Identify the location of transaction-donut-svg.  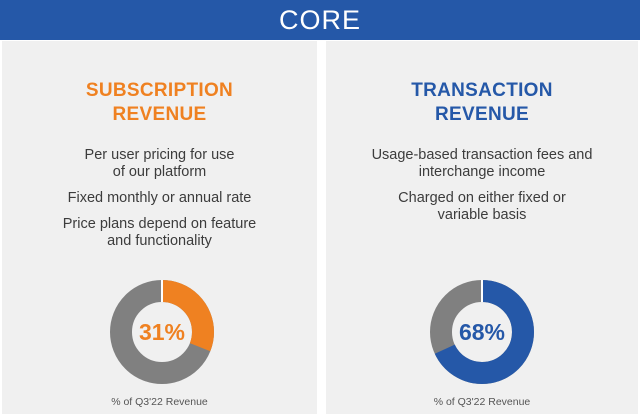
(482, 332).